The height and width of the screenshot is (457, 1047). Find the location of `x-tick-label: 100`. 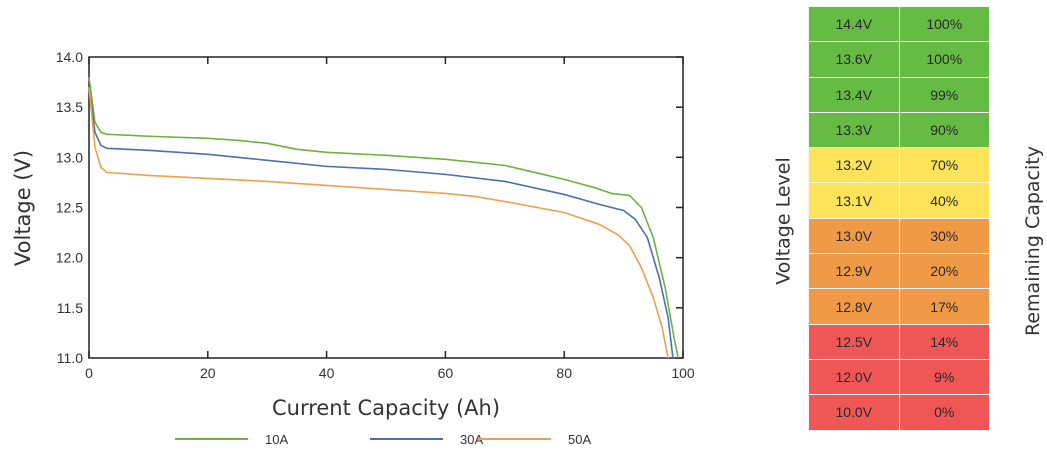

x-tick-label: 100 is located at coordinates (683, 373).